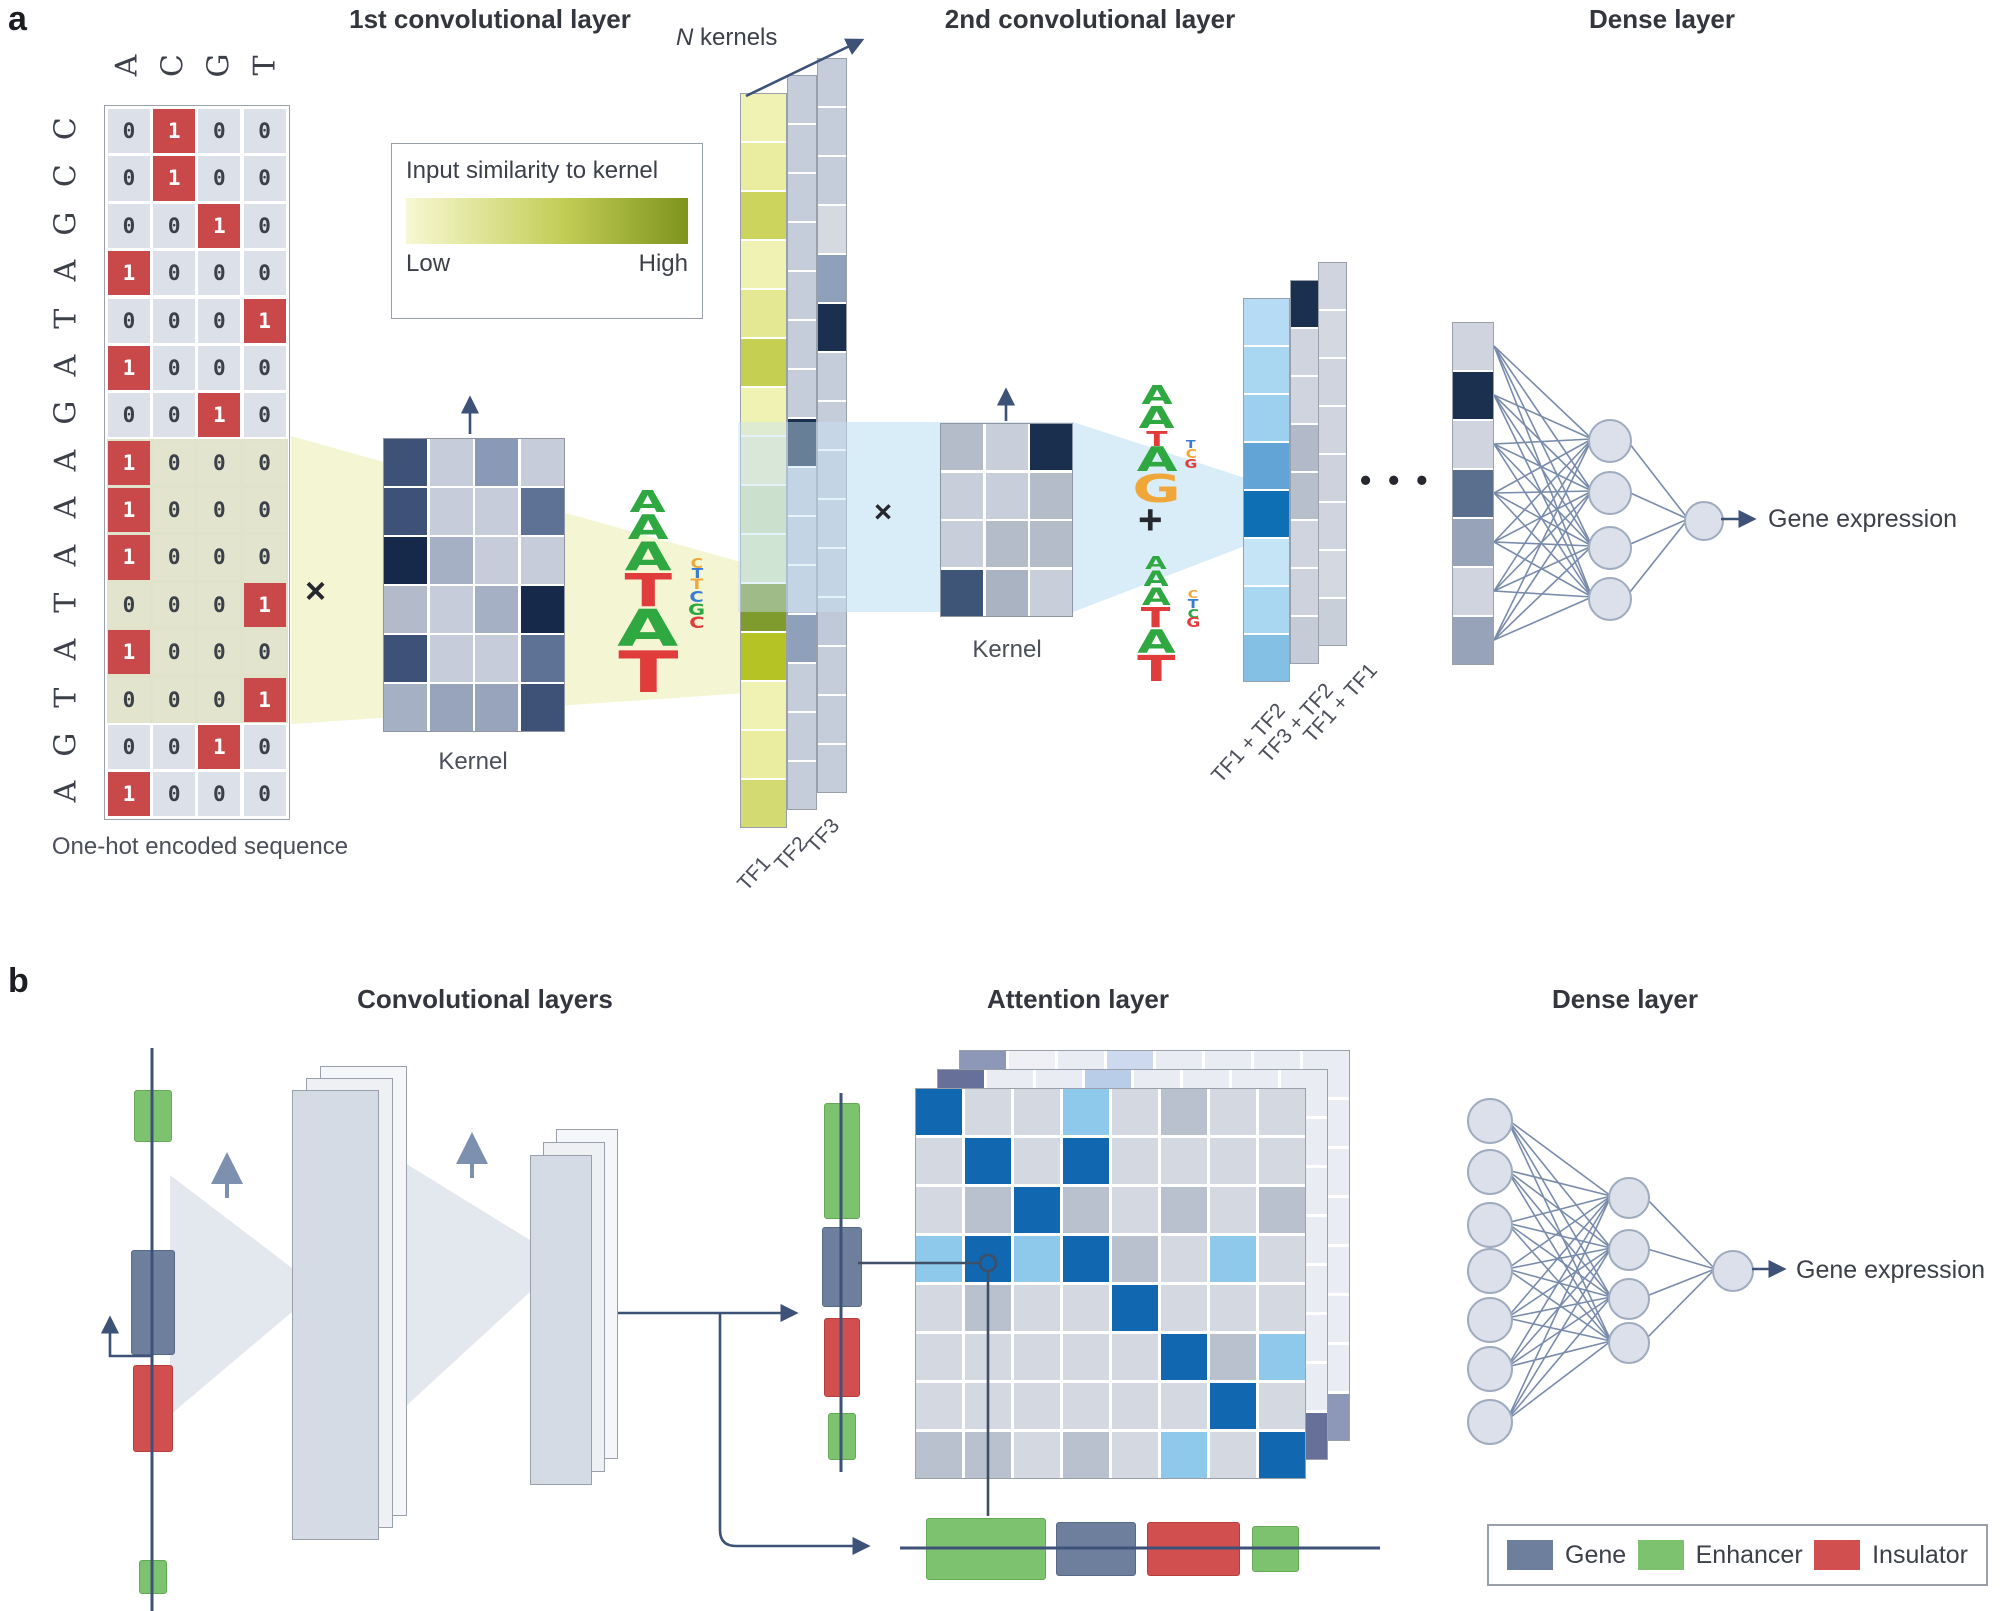 Image resolution: width=2000 pixels, height=1611 pixels. What do you see at coordinates (1891, 1555) in the screenshot?
I see `legend-item-insulator: Insulator` at bounding box center [1891, 1555].